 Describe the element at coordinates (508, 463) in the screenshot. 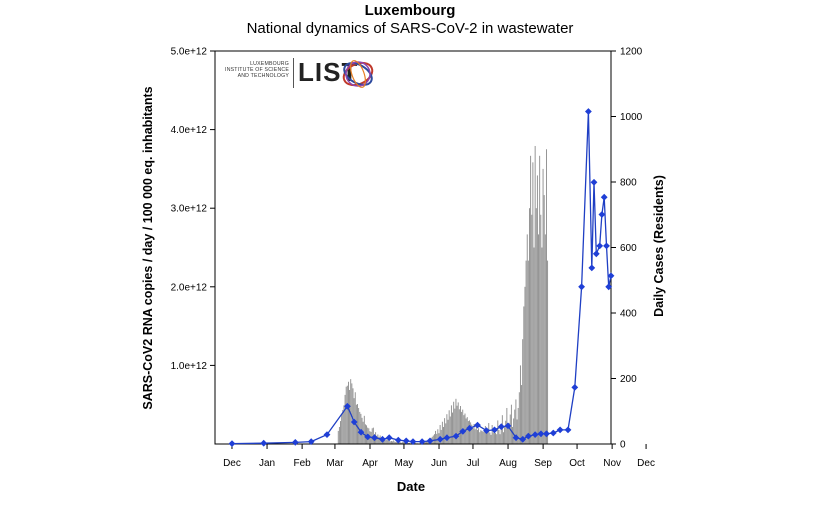

I see `x-tick-label: Aug` at that location.